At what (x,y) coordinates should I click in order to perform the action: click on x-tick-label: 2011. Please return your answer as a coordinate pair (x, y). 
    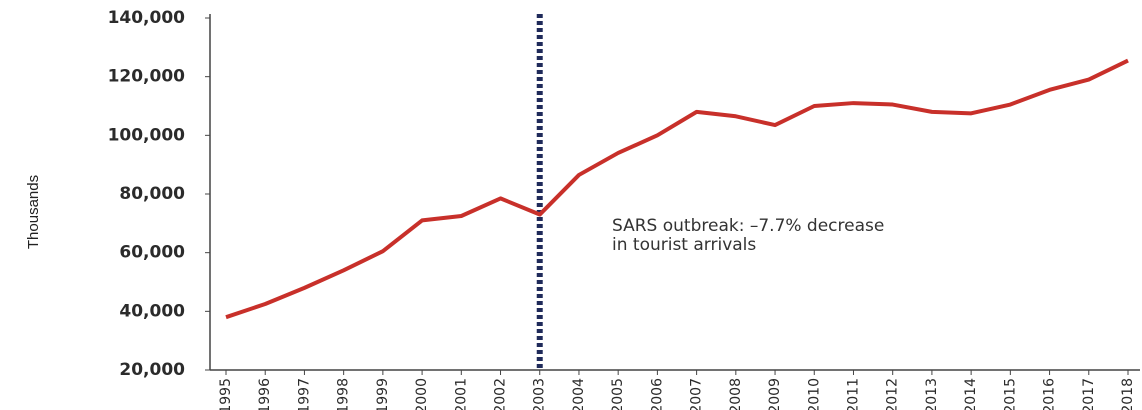
    Looking at the image, I should click on (853, 394).